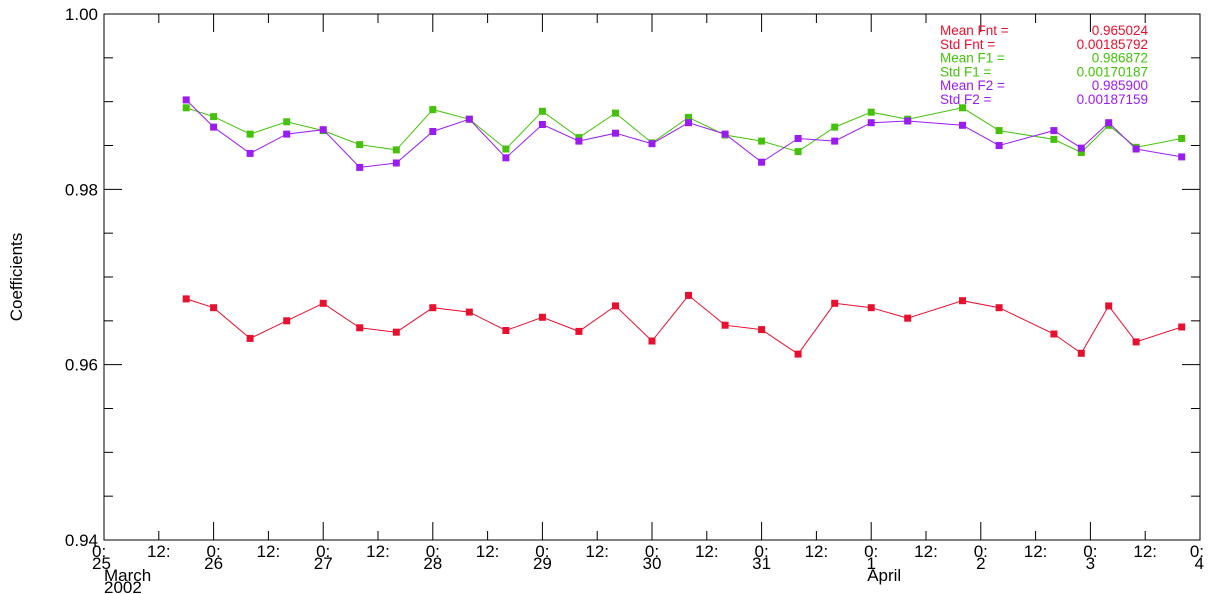 This screenshot has height=594, width=1211. What do you see at coordinates (966, 71) in the screenshot?
I see `stat-label: Std F1 =` at bounding box center [966, 71].